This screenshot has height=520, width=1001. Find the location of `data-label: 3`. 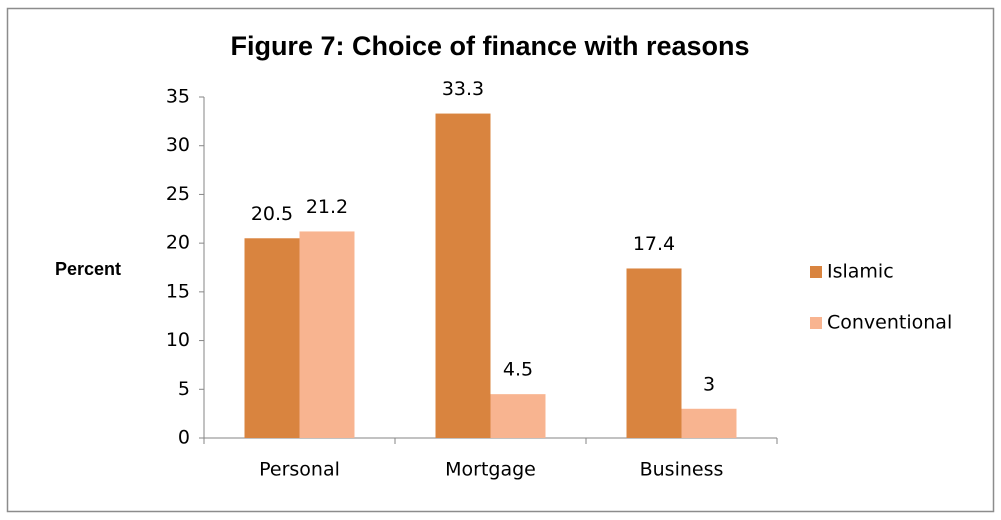

data-label: 3 is located at coordinates (709, 384).